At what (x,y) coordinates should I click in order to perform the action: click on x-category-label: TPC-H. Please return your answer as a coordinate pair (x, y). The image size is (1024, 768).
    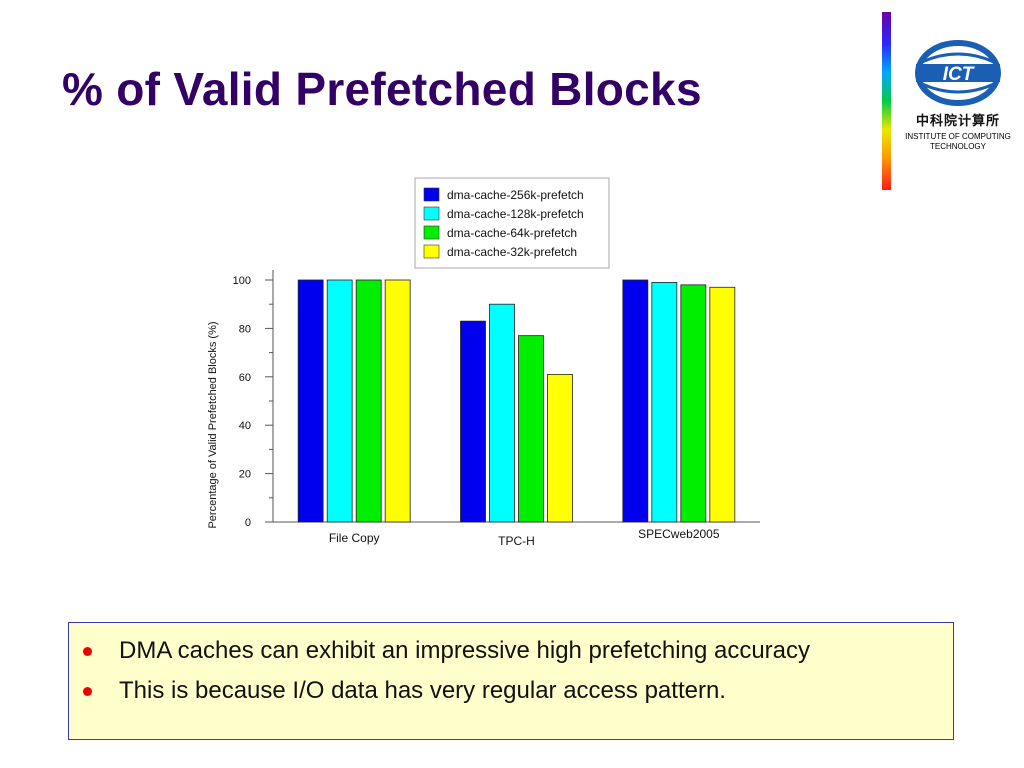
    Looking at the image, I should click on (516, 541).